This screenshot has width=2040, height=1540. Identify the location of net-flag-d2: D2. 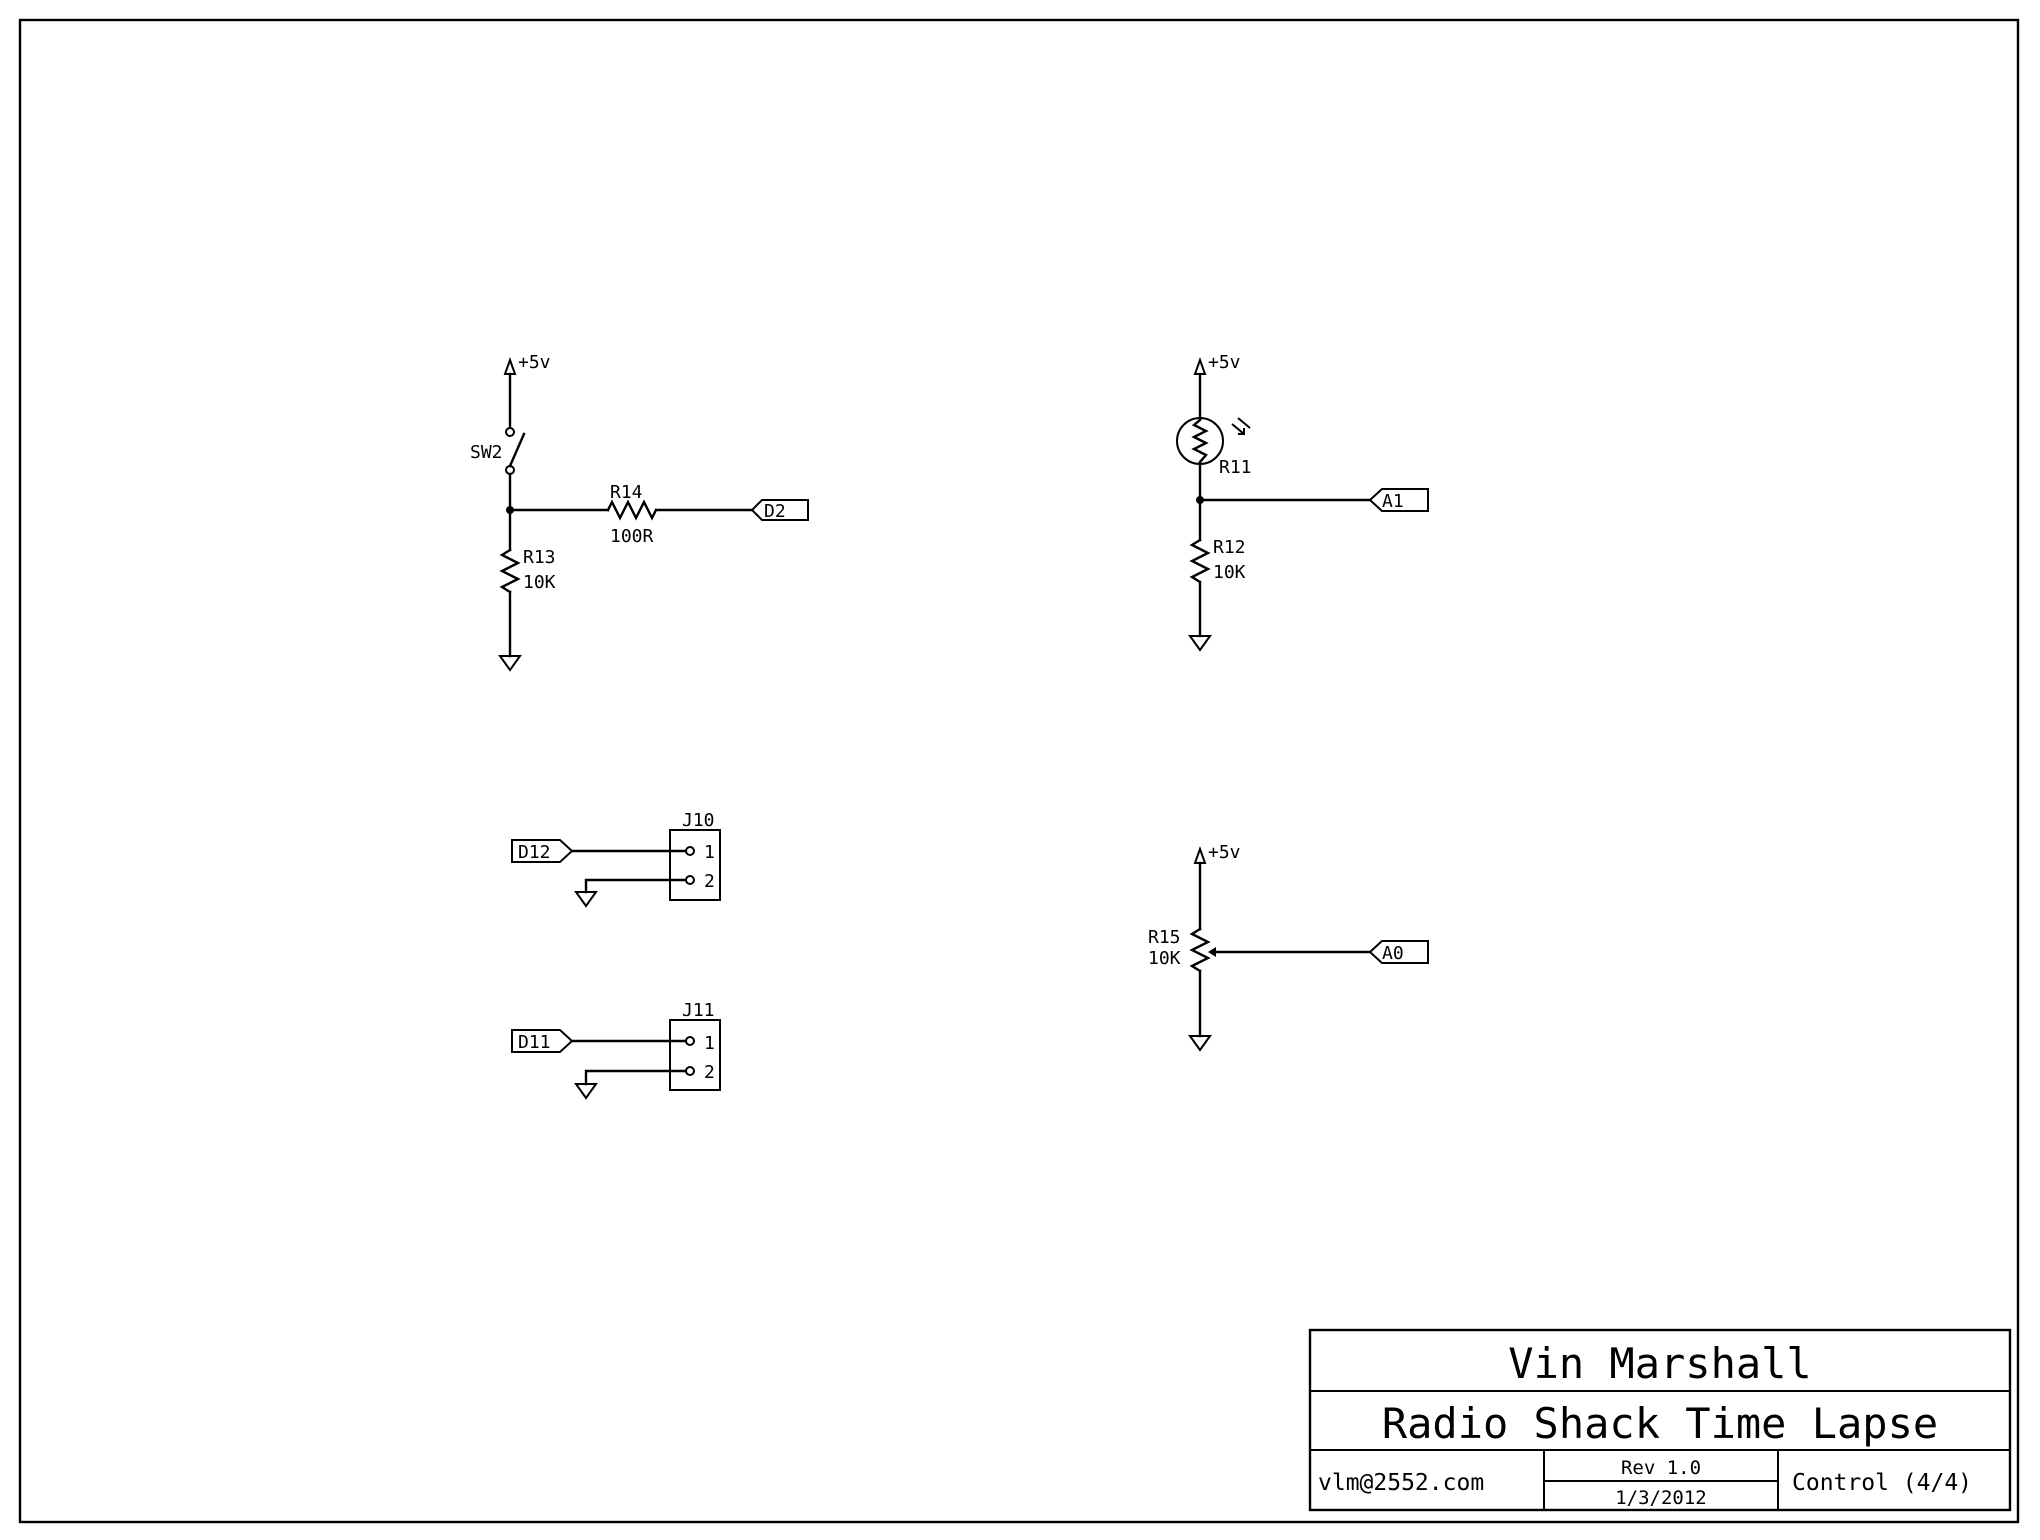
(779, 510).